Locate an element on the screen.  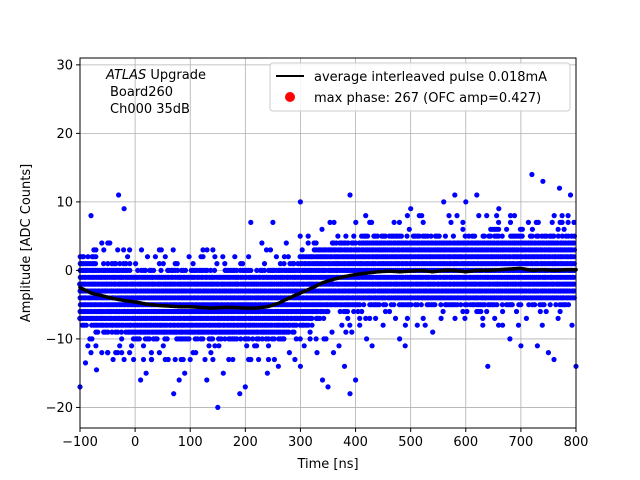
y-tick-label: −20 is located at coordinates (59, 408).